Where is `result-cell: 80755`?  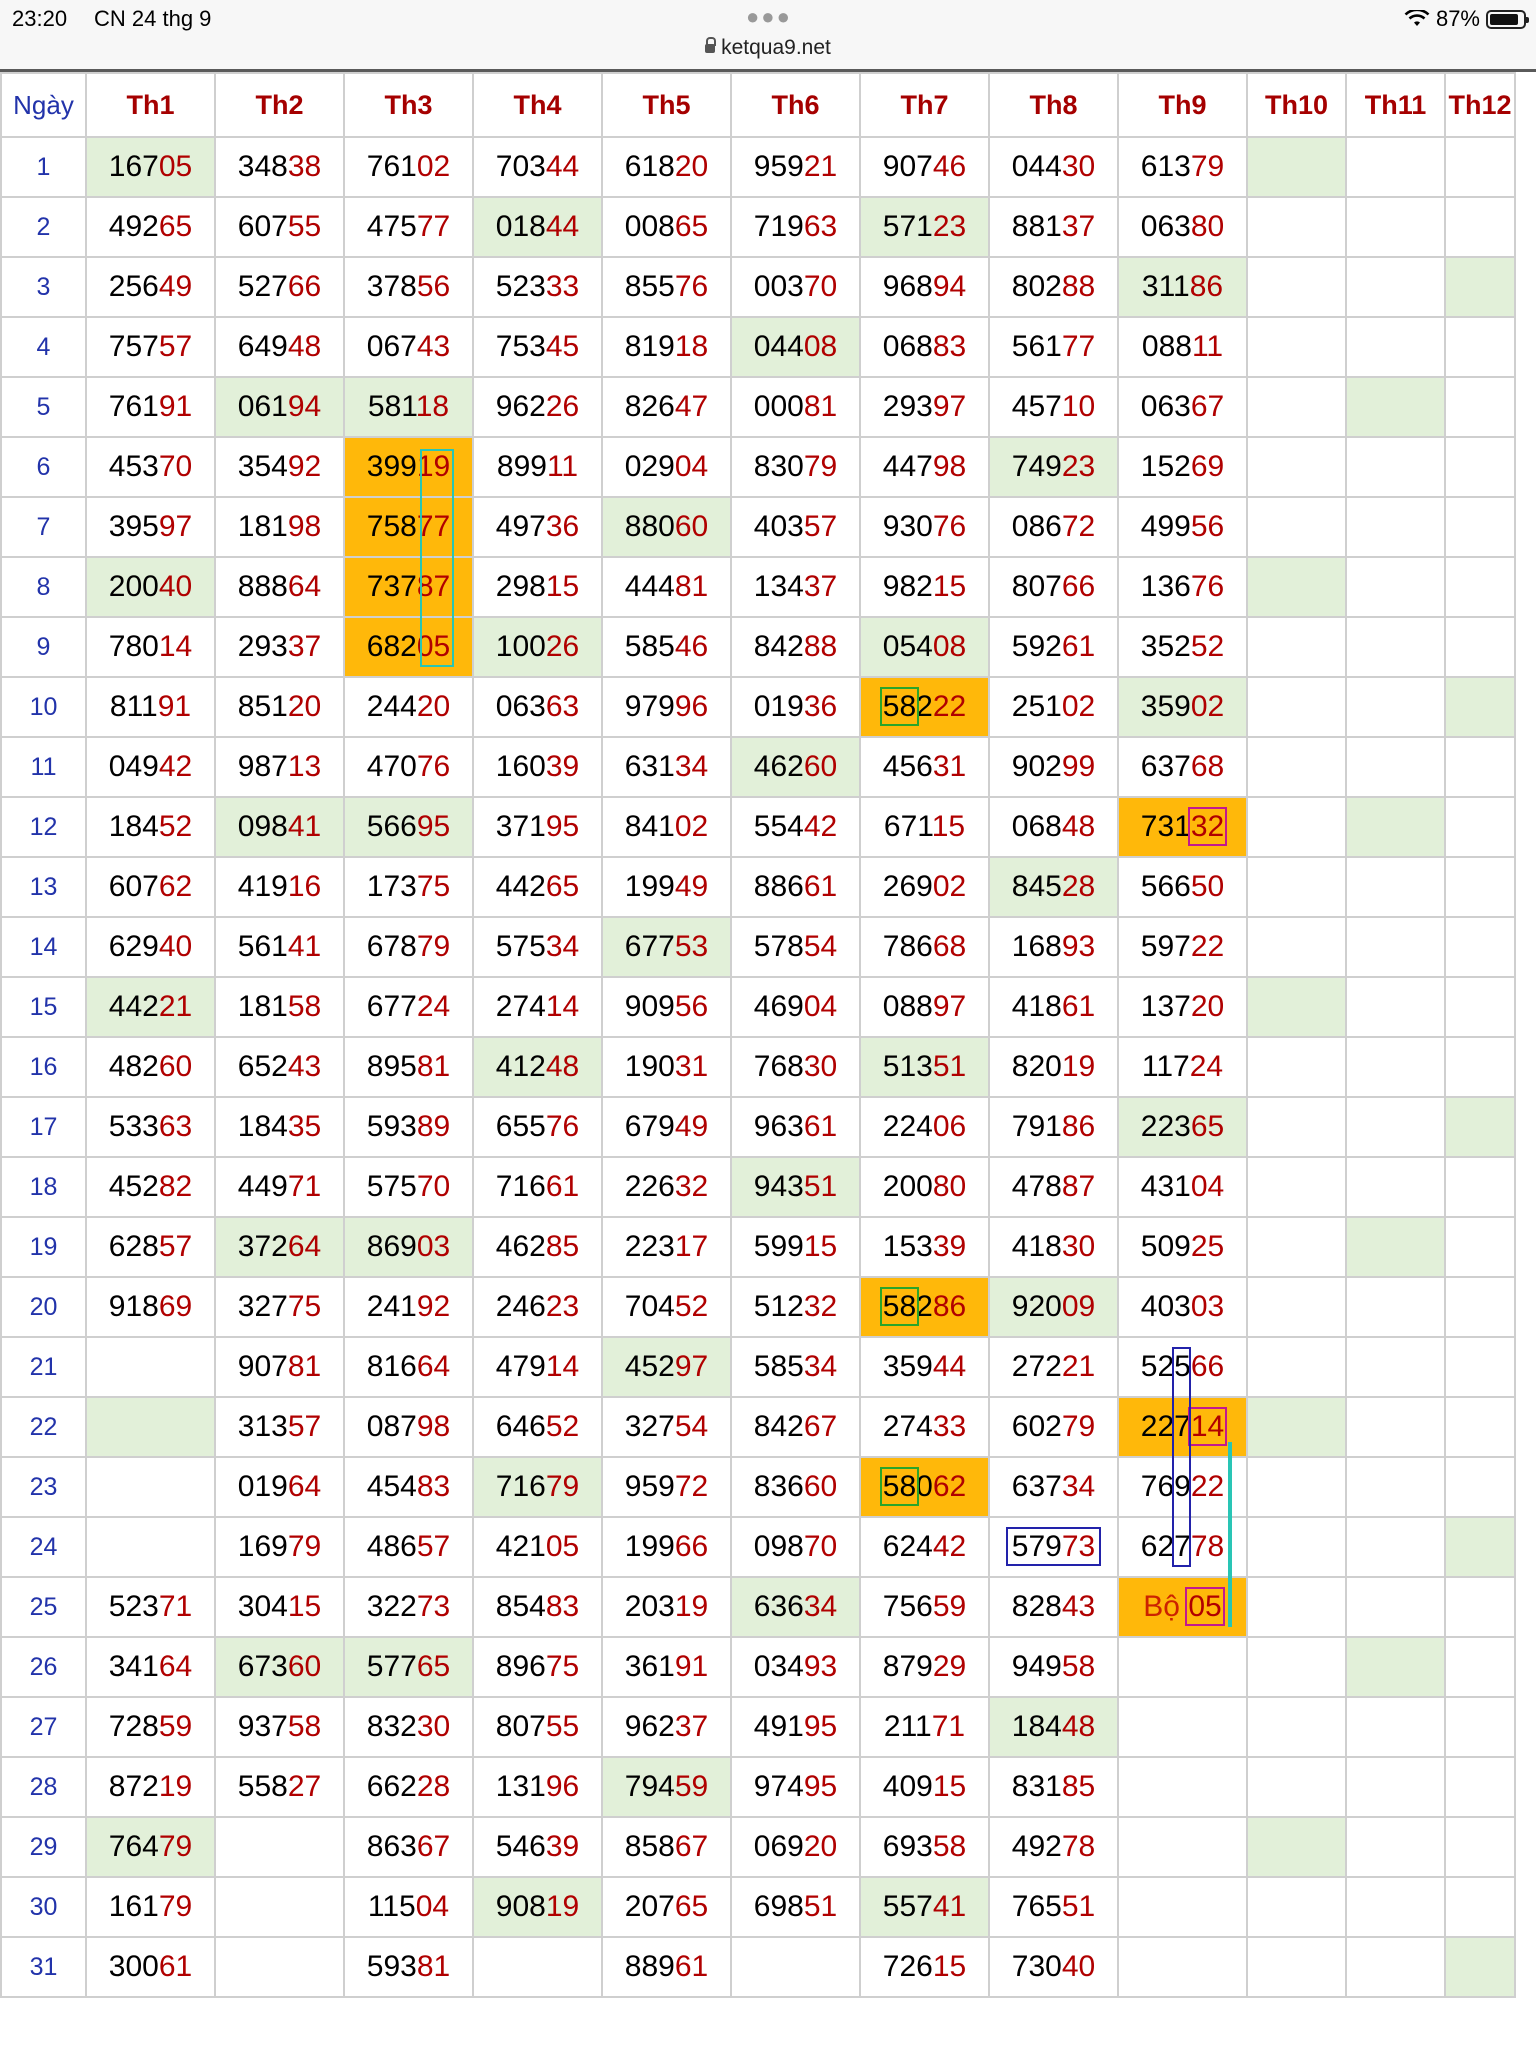 result-cell: 80755 is located at coordinates (537, 1727).